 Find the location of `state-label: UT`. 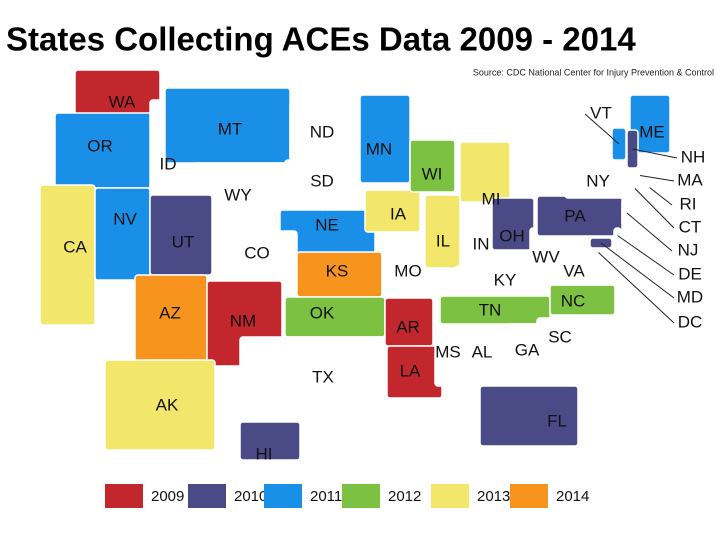

state-label: UT is located at coordinates (183, 241).